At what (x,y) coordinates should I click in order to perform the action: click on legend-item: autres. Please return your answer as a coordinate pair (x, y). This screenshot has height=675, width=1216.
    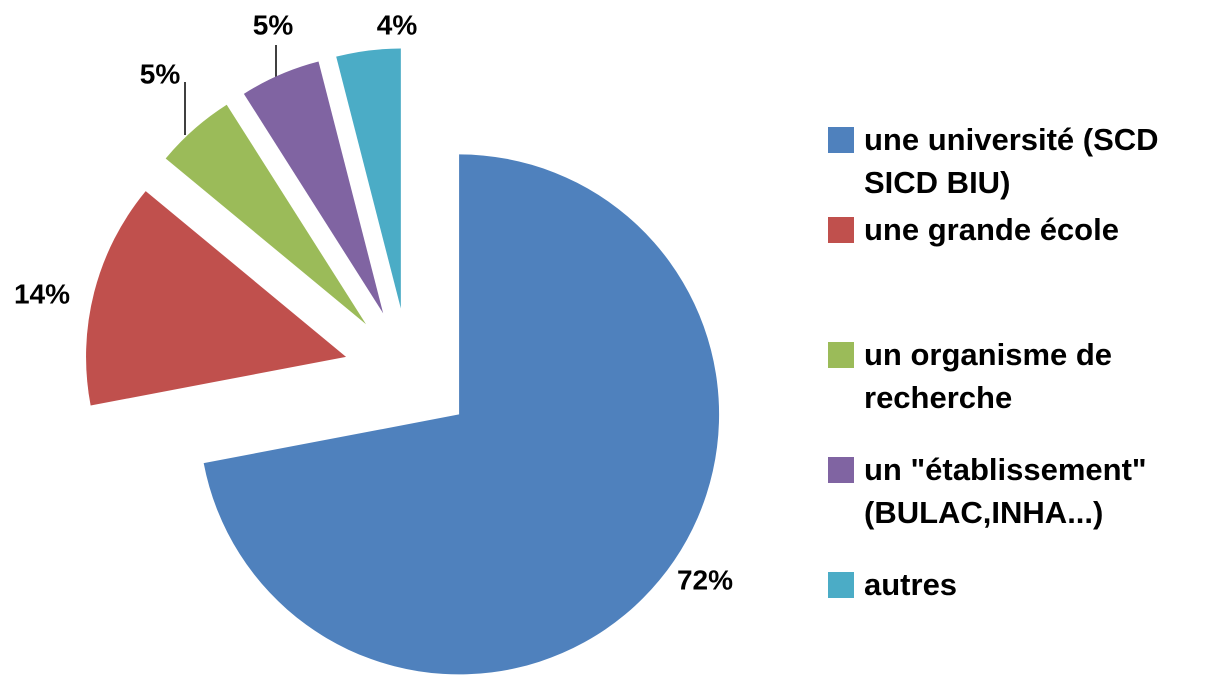
    Looking at the image, I should click on (1013, 584).